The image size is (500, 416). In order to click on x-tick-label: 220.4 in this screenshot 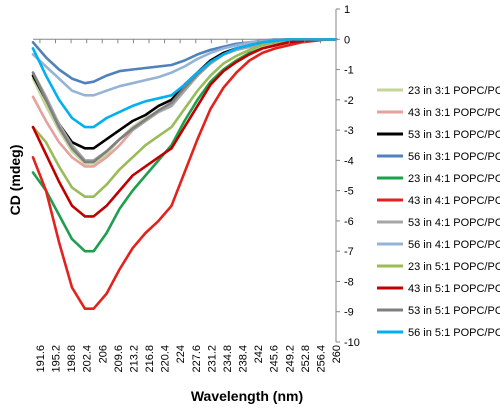, I will do `click(166, 359)`.